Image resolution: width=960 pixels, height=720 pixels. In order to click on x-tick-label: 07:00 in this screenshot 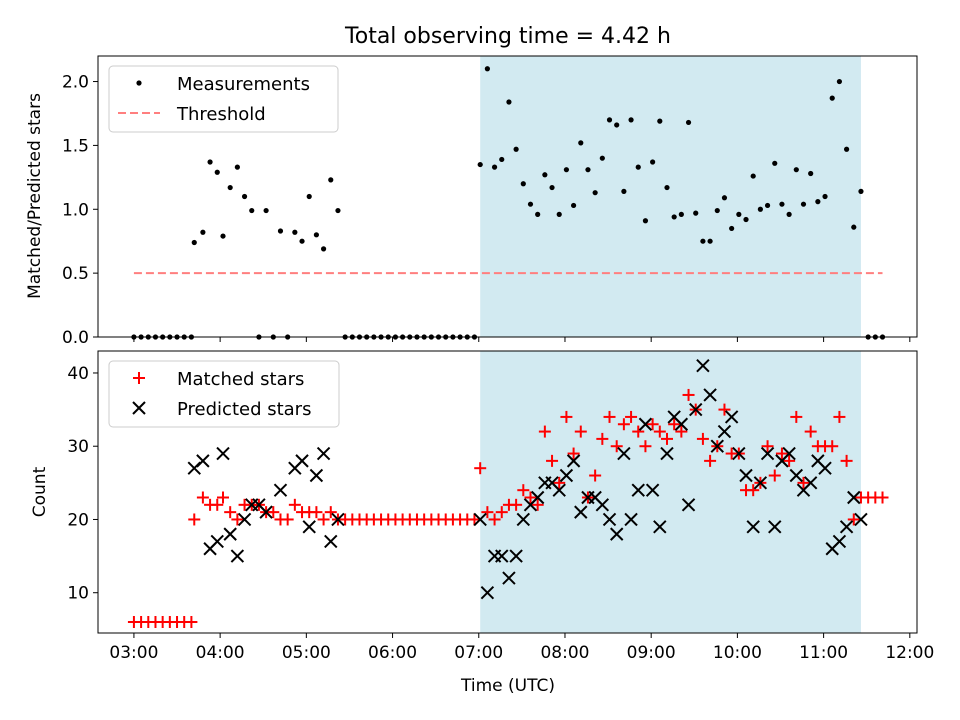, I will do `click(478, 653)`.